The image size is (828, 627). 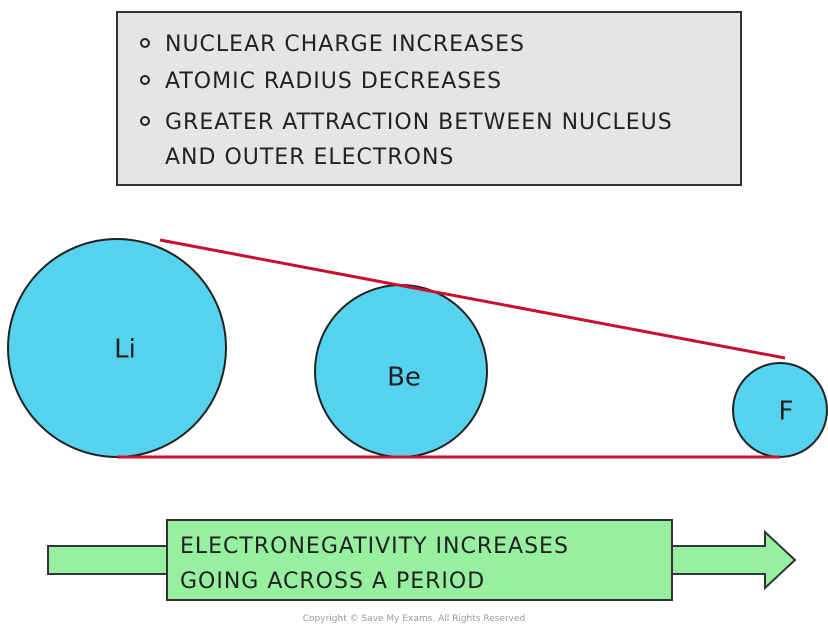 I want to click on arrow-head, so click(x=734, y=560).